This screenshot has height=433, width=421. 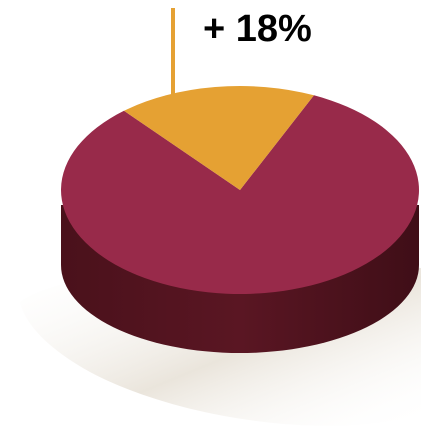 What do you see at coordinates (257, 29) in the screenshot?
I see `slice-data-label: + 18%` at bounding box center [257, 29].